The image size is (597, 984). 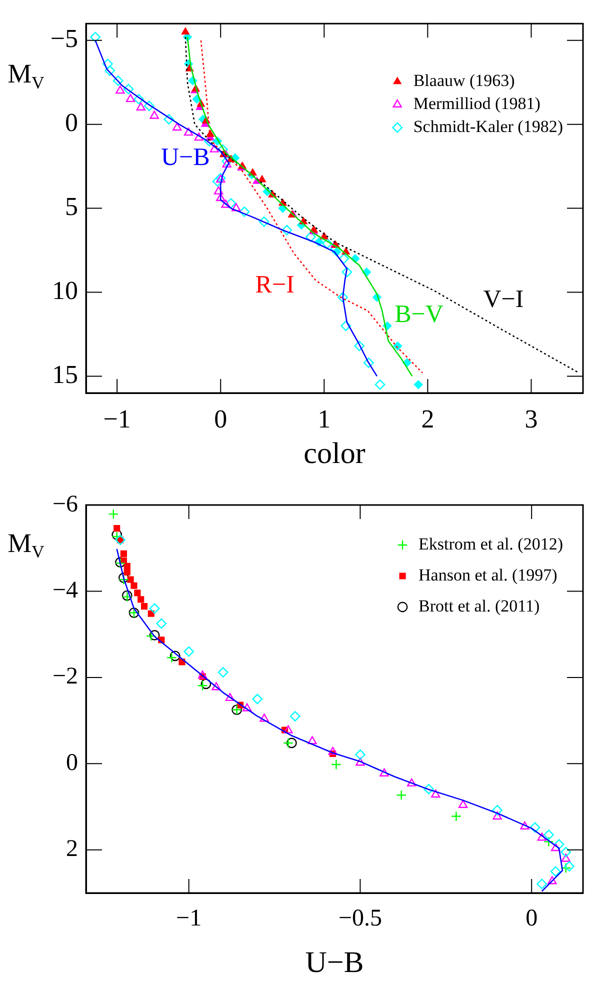 I want to click on x-axis-title: color, so click(x=335, y=453).